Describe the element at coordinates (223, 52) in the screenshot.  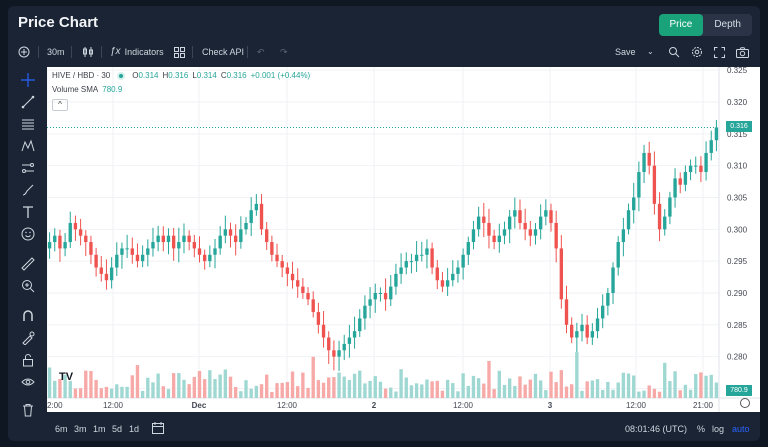
I see `check-api-button: Check API` at that location.